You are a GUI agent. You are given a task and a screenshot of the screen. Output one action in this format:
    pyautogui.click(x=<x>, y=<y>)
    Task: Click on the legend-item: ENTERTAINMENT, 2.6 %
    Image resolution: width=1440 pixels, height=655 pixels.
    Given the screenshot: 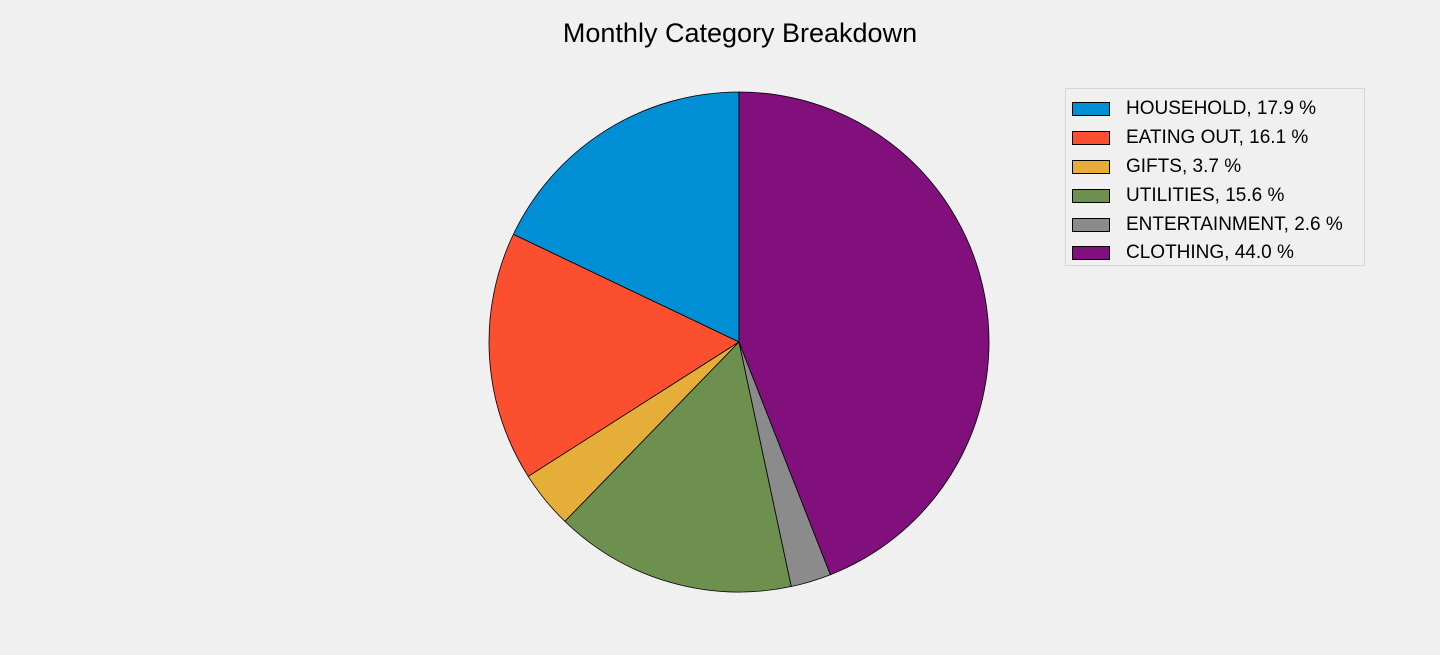 What is the action you would take?
    pyautogui.click(x=1218, y=224)
    